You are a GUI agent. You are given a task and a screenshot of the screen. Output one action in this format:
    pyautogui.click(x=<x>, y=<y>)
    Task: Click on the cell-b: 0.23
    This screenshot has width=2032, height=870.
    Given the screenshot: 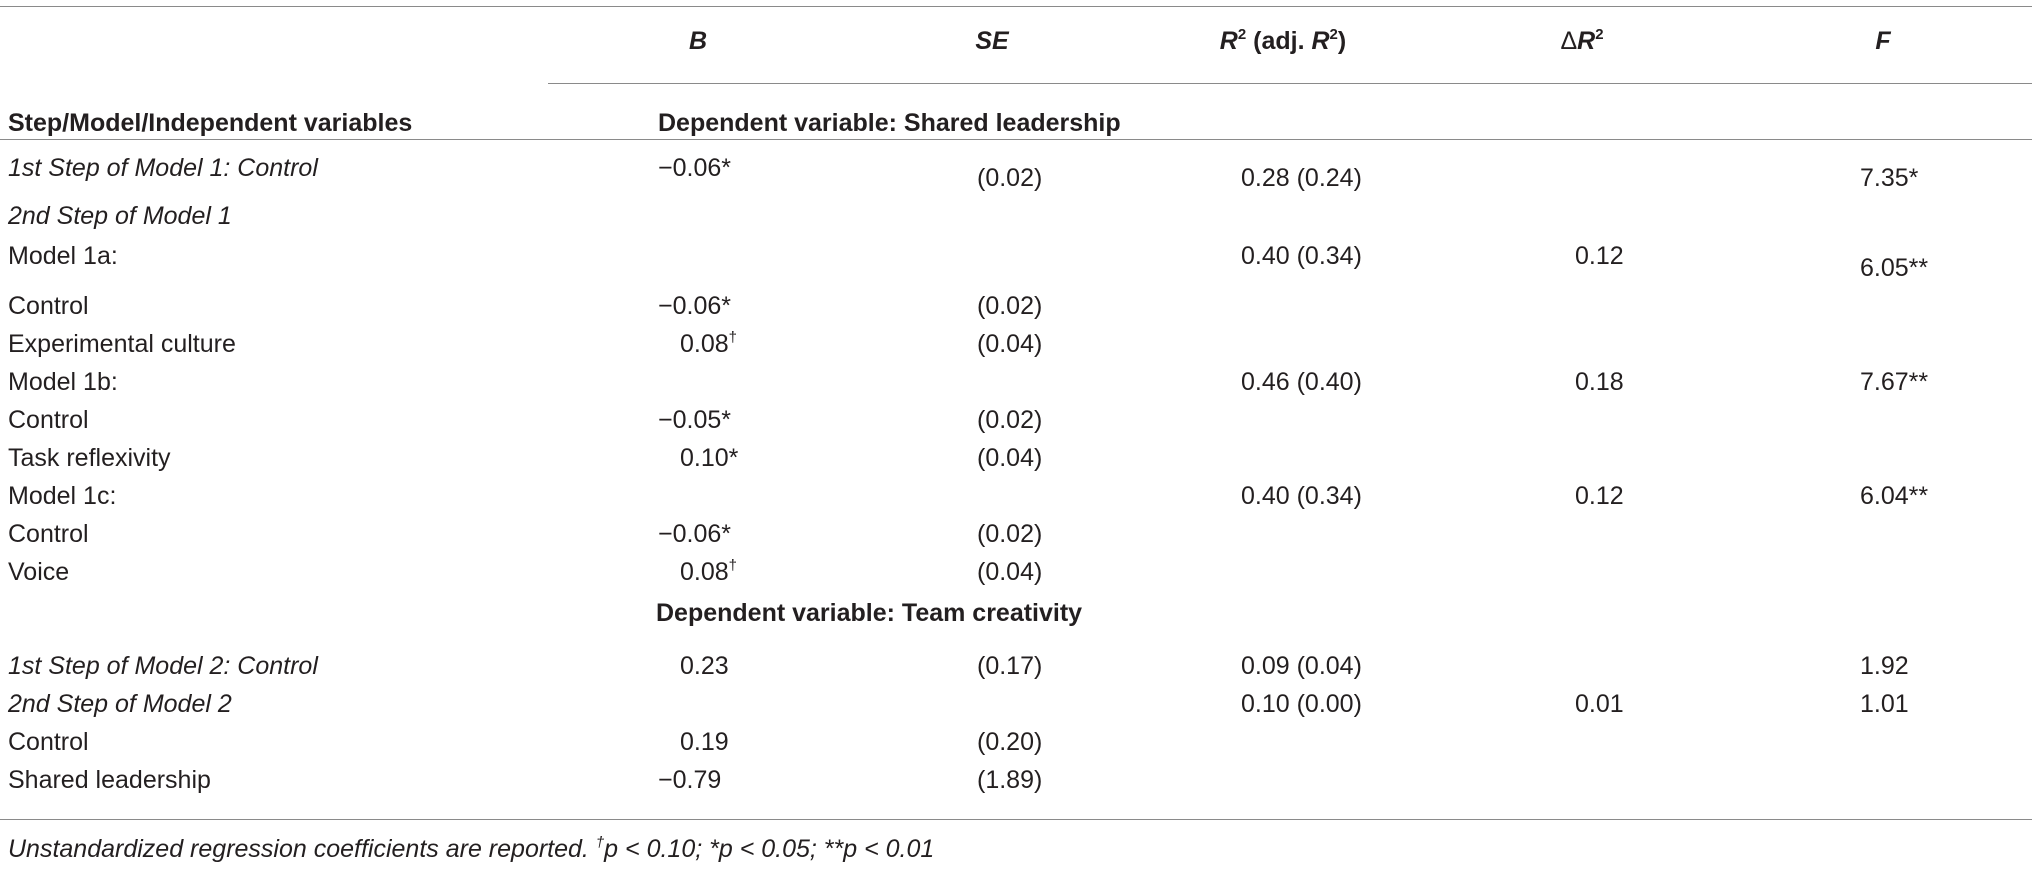 What is the action you would take?
    pyautogui.click(x=704, y=666)
    